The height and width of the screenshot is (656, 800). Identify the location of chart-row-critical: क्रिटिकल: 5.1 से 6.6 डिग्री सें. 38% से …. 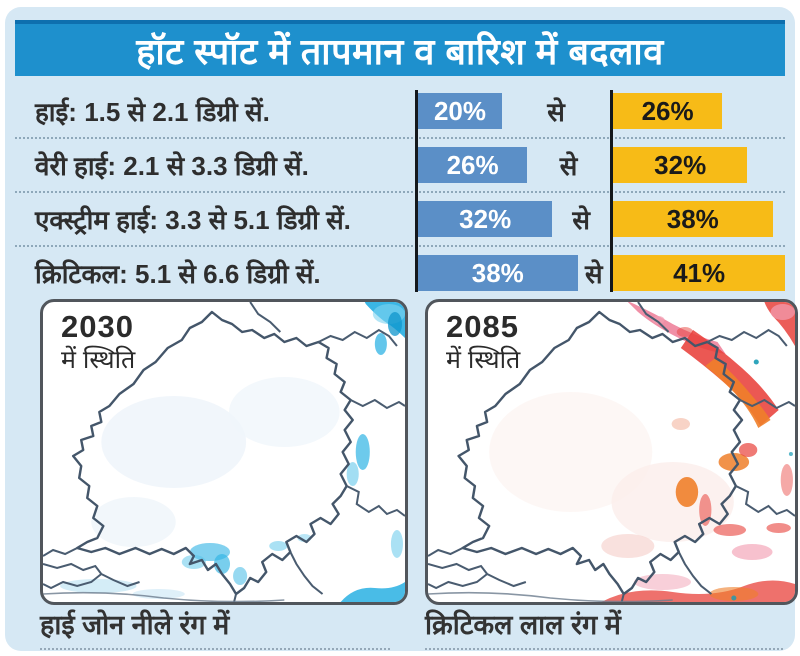
(400, 273).